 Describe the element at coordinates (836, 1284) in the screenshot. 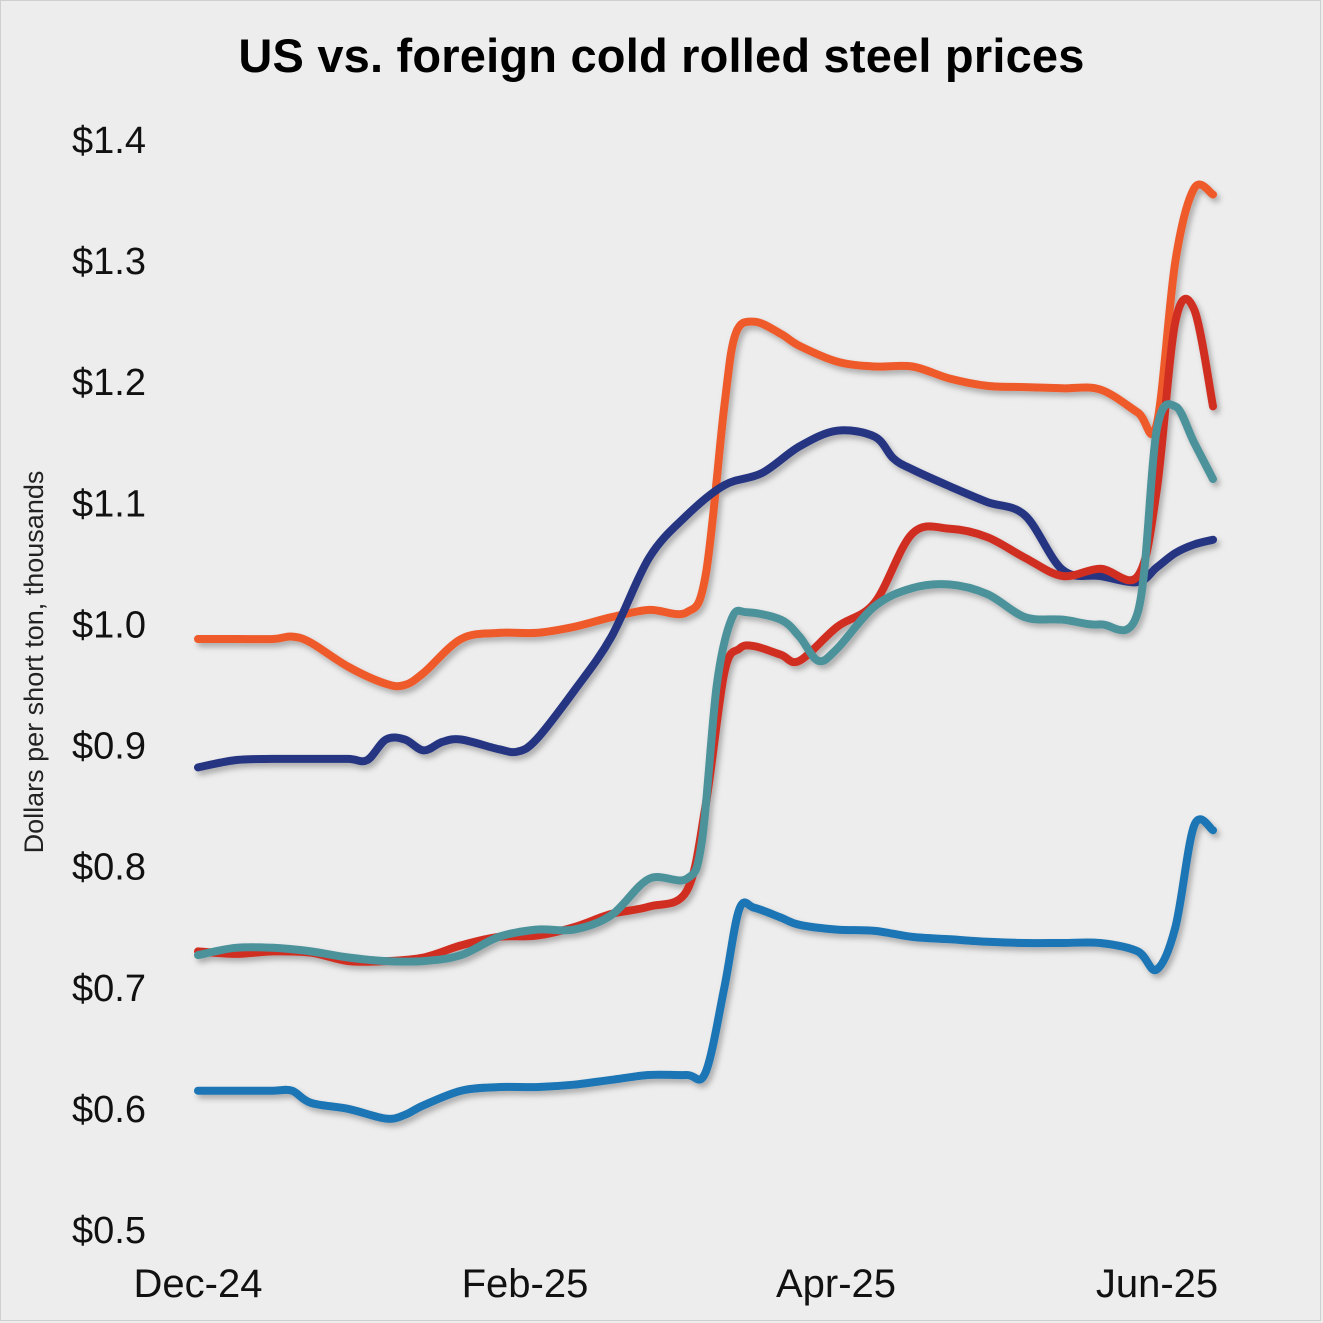

I see `x-tick-label: Apr-25` at that location.